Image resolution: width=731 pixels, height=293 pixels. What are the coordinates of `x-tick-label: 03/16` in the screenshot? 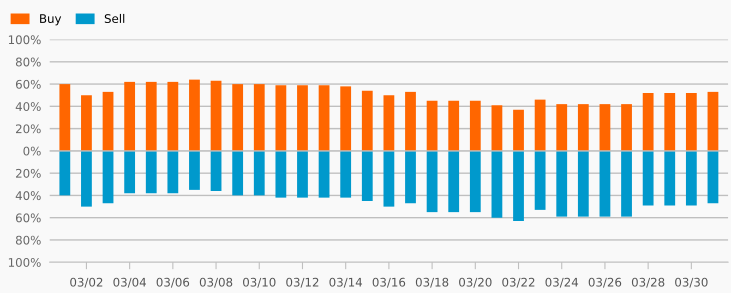 It's located at (389, 283).